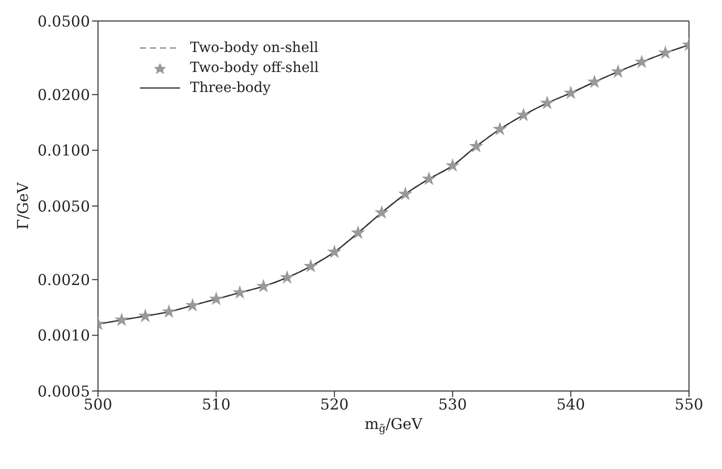  I want to click on y-axis-title: Γ/GeV, so click(23, 205).